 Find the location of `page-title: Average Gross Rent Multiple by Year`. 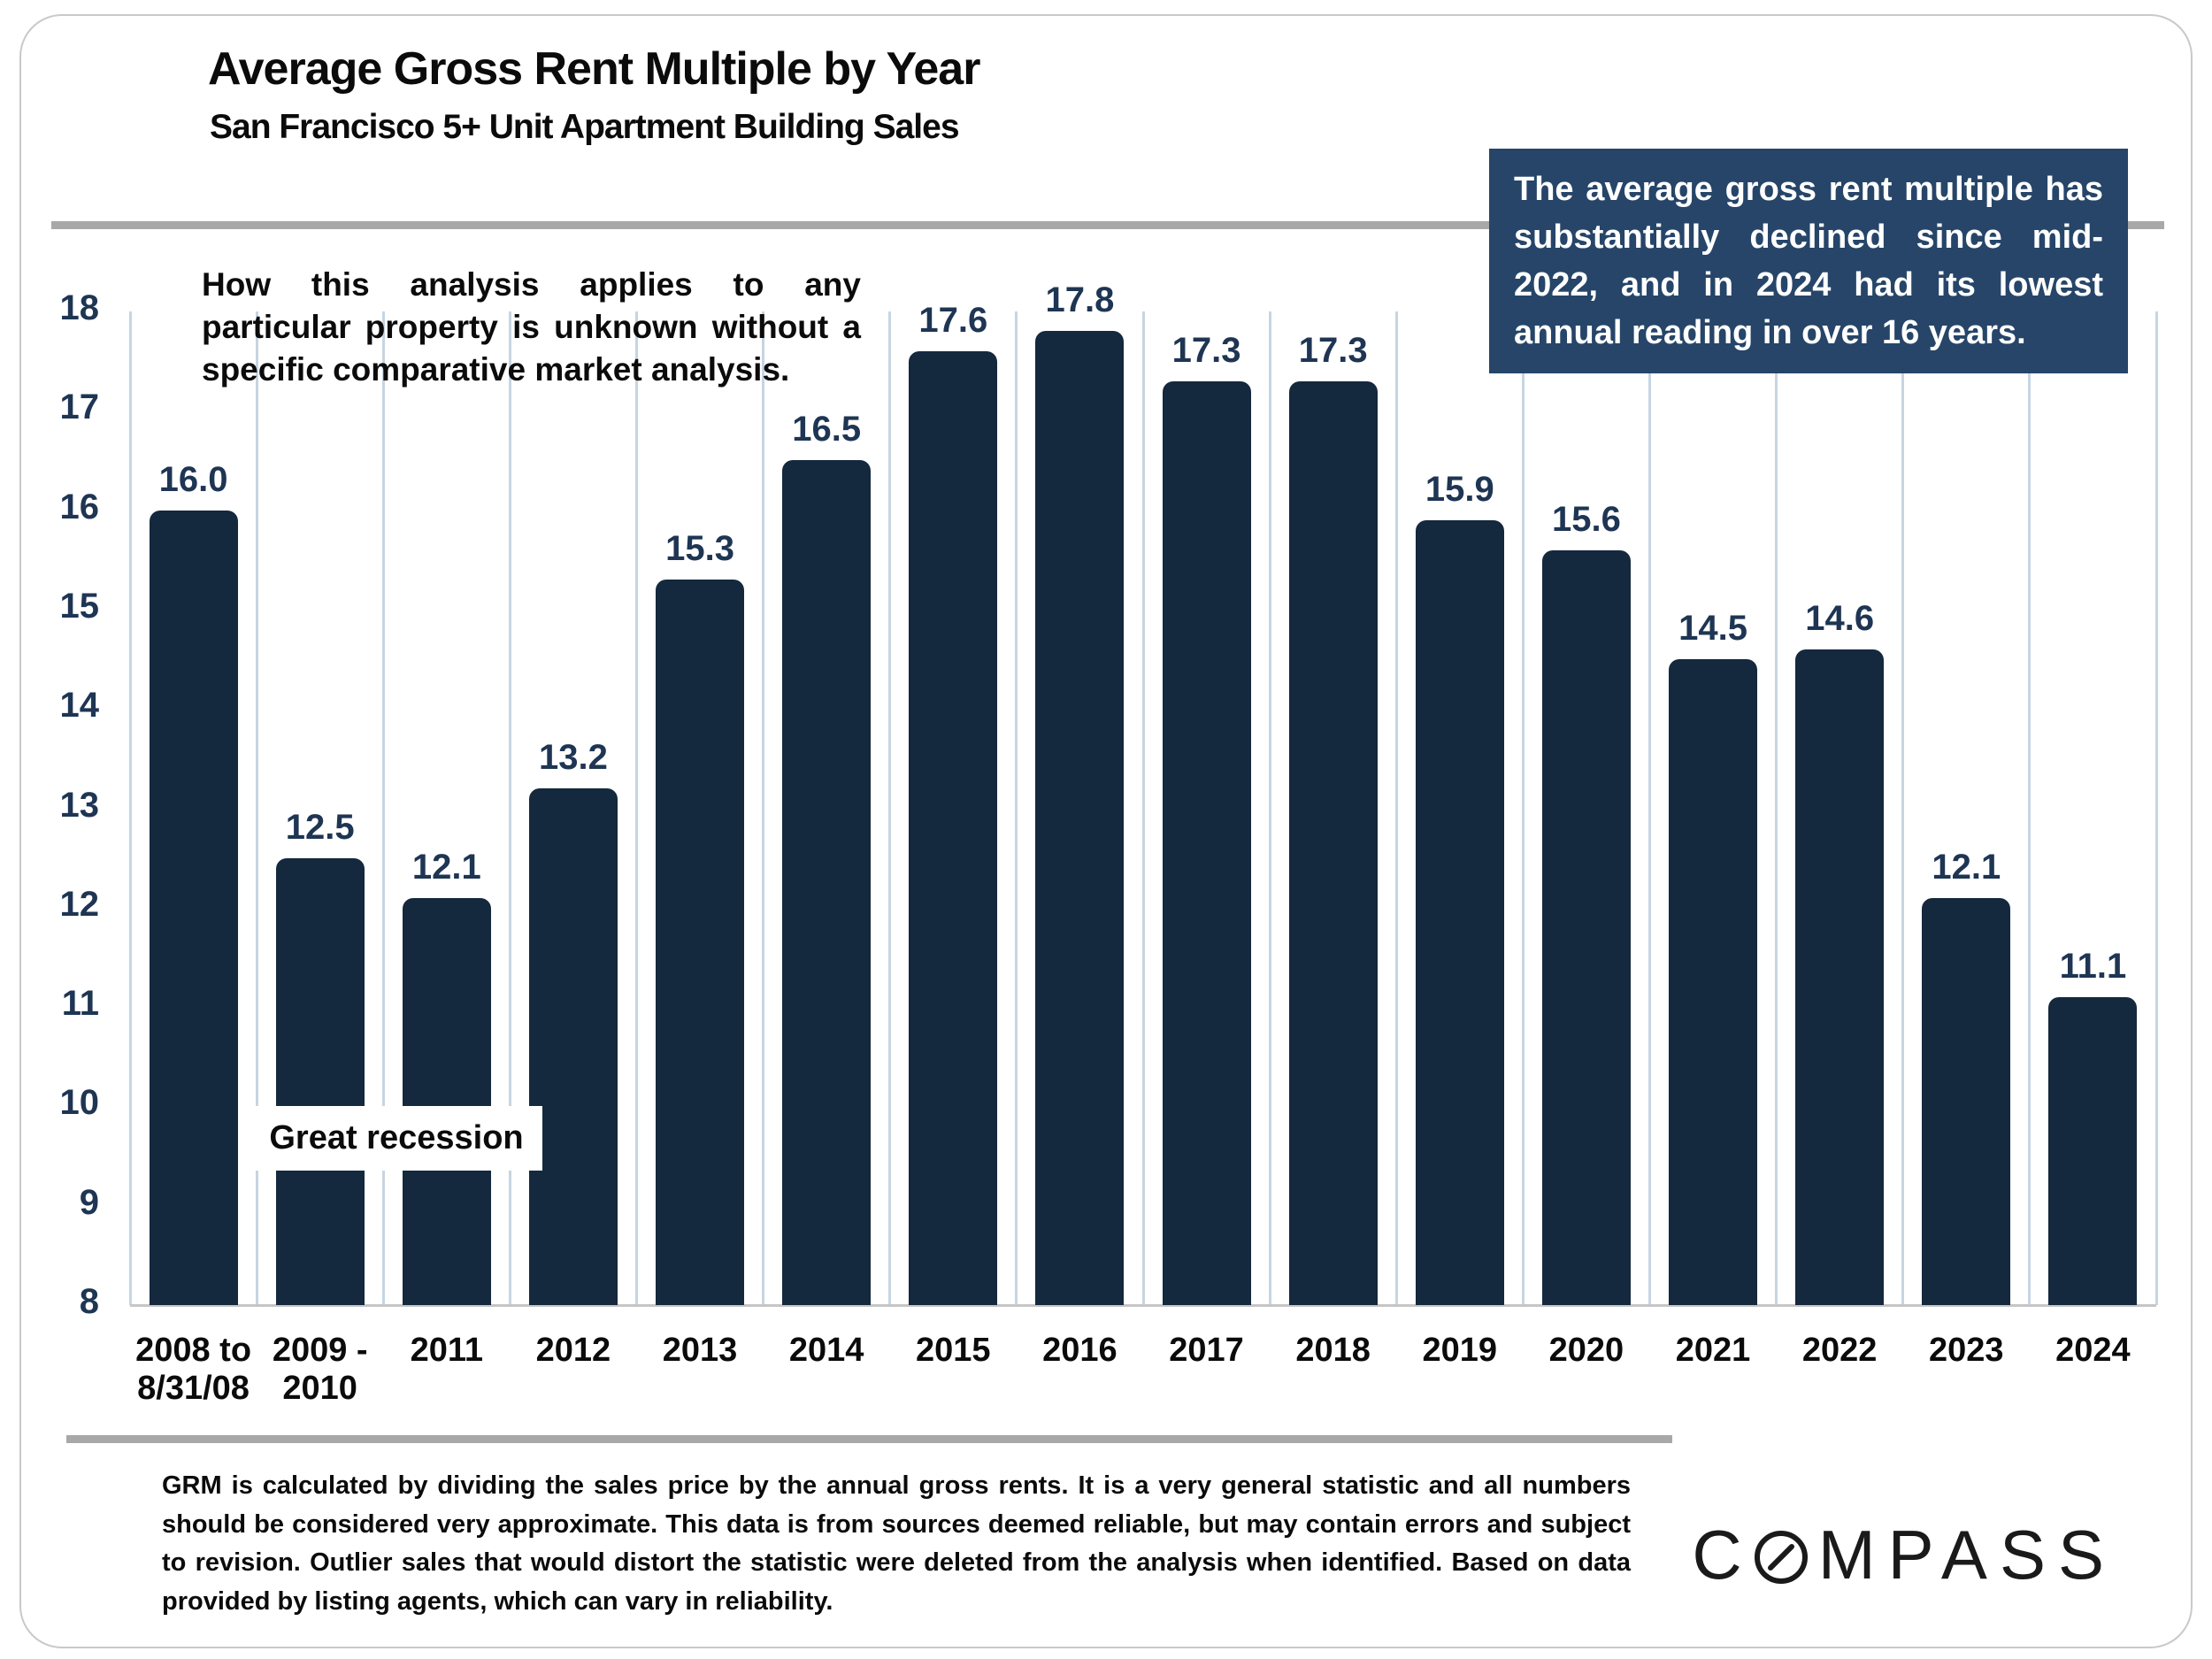

page-title: Average Gross Rent Multiple by Year is located at coordinates (594, 69).